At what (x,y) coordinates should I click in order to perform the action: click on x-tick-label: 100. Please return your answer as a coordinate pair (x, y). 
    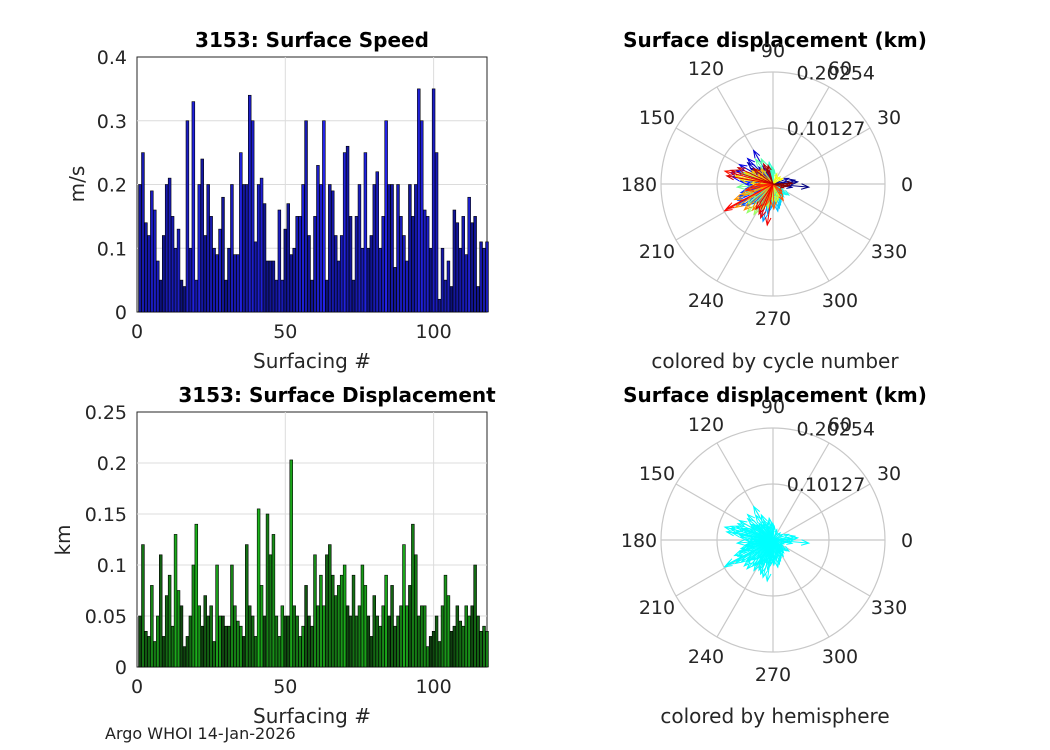
    Looking at the image, I should click on (433, 687).